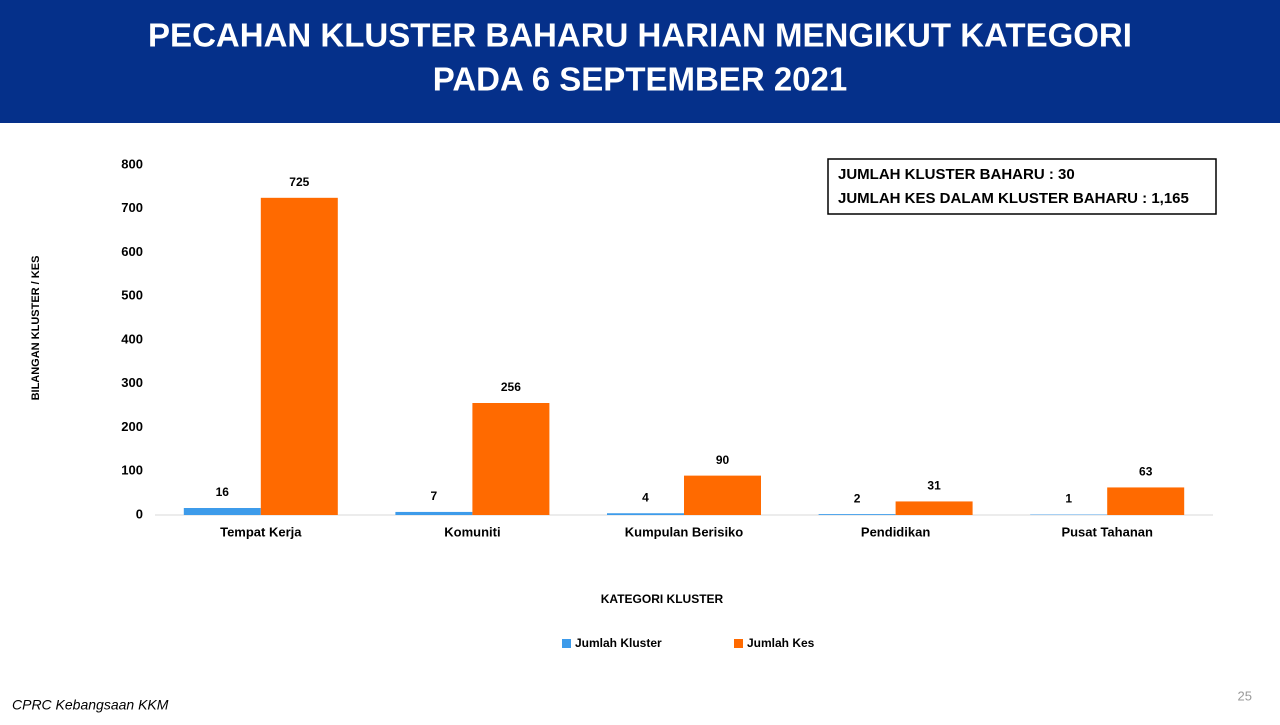  Describe the element at coordinates (132, 338) in the screenshot. I see `y-tick-label: 400` at that location.